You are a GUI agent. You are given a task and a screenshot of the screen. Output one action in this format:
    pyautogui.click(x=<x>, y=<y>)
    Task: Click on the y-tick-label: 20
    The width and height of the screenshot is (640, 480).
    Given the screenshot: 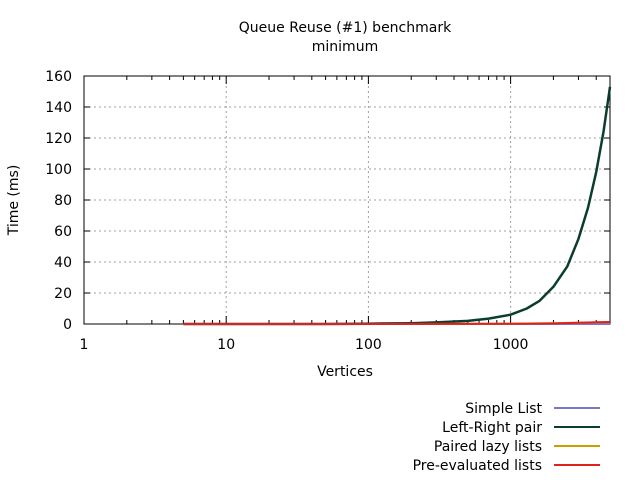 What is the action you would take?
    pyautogui.click(x=63, y=294)
    